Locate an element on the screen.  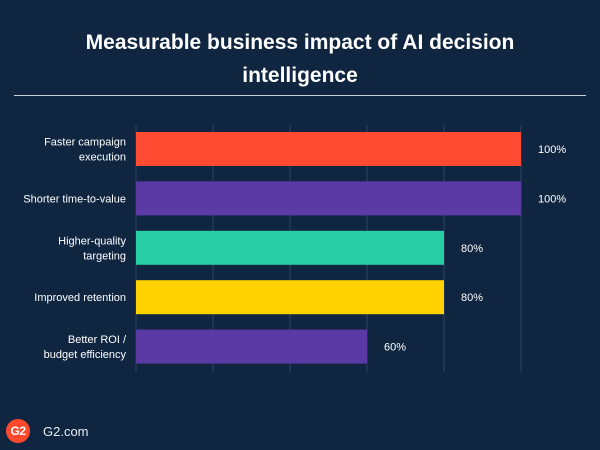
category-label: targeting is located at coordinates (104, 256).